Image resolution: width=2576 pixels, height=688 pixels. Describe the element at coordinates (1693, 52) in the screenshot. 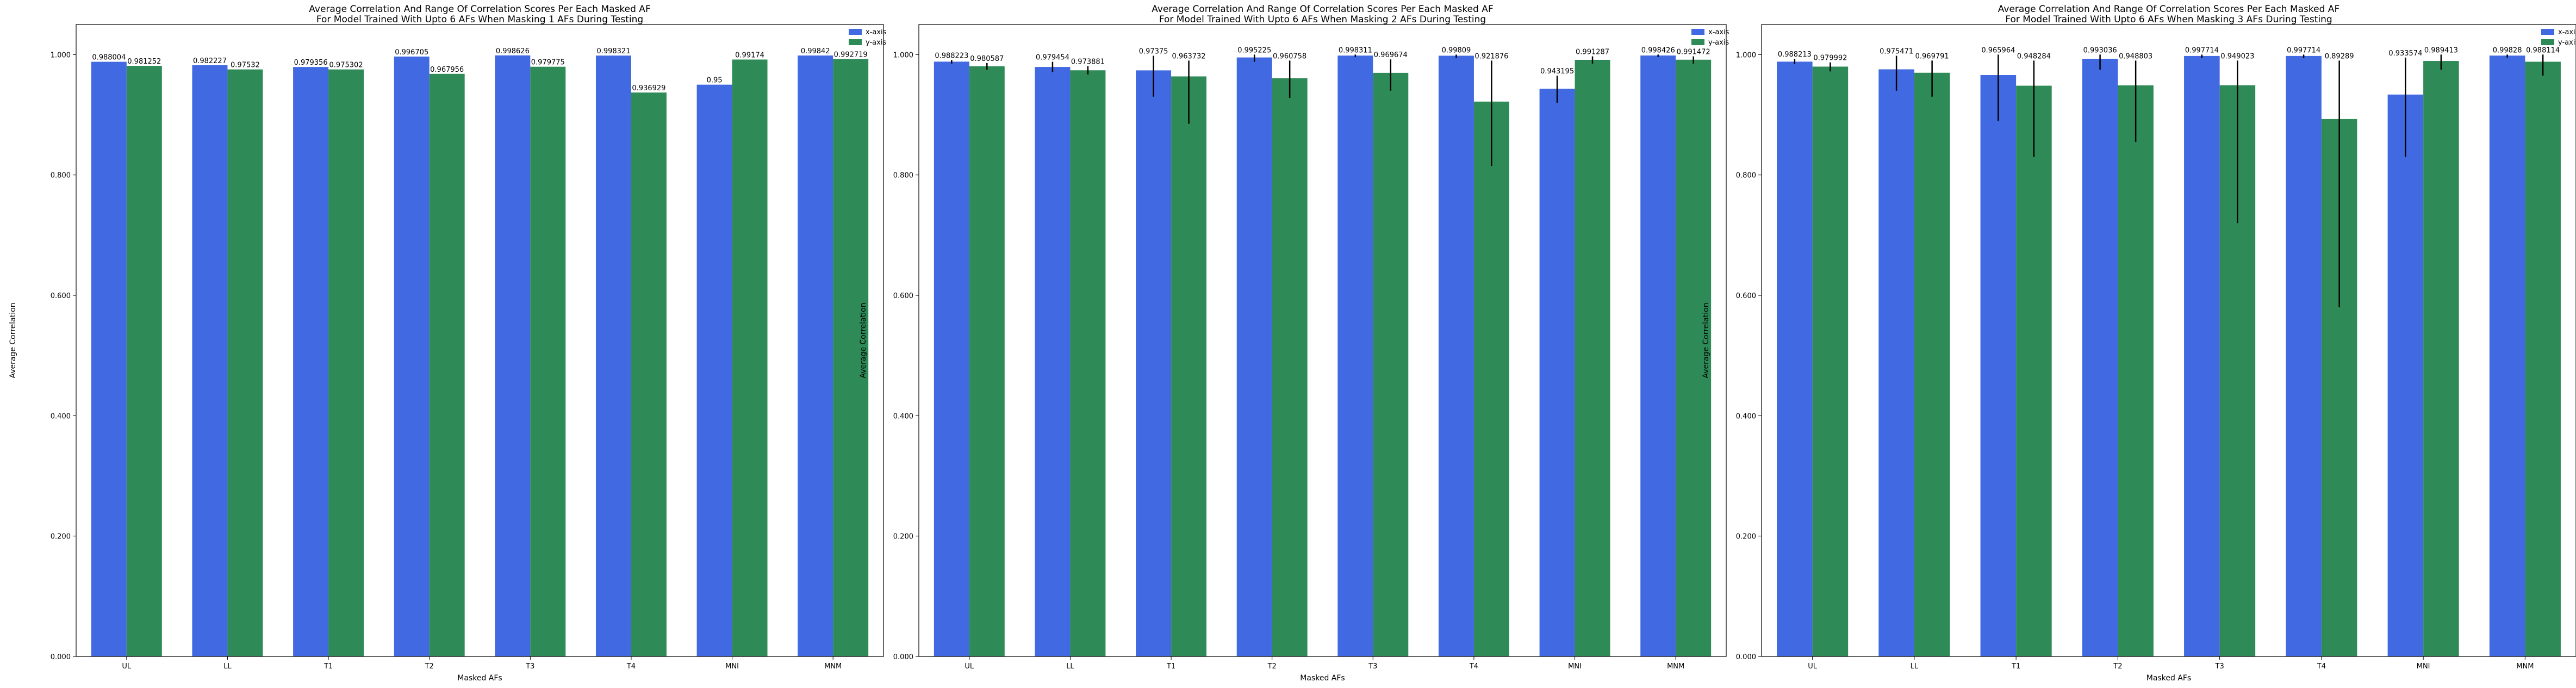

I see `bar-value-label: 0.991472` at that location.